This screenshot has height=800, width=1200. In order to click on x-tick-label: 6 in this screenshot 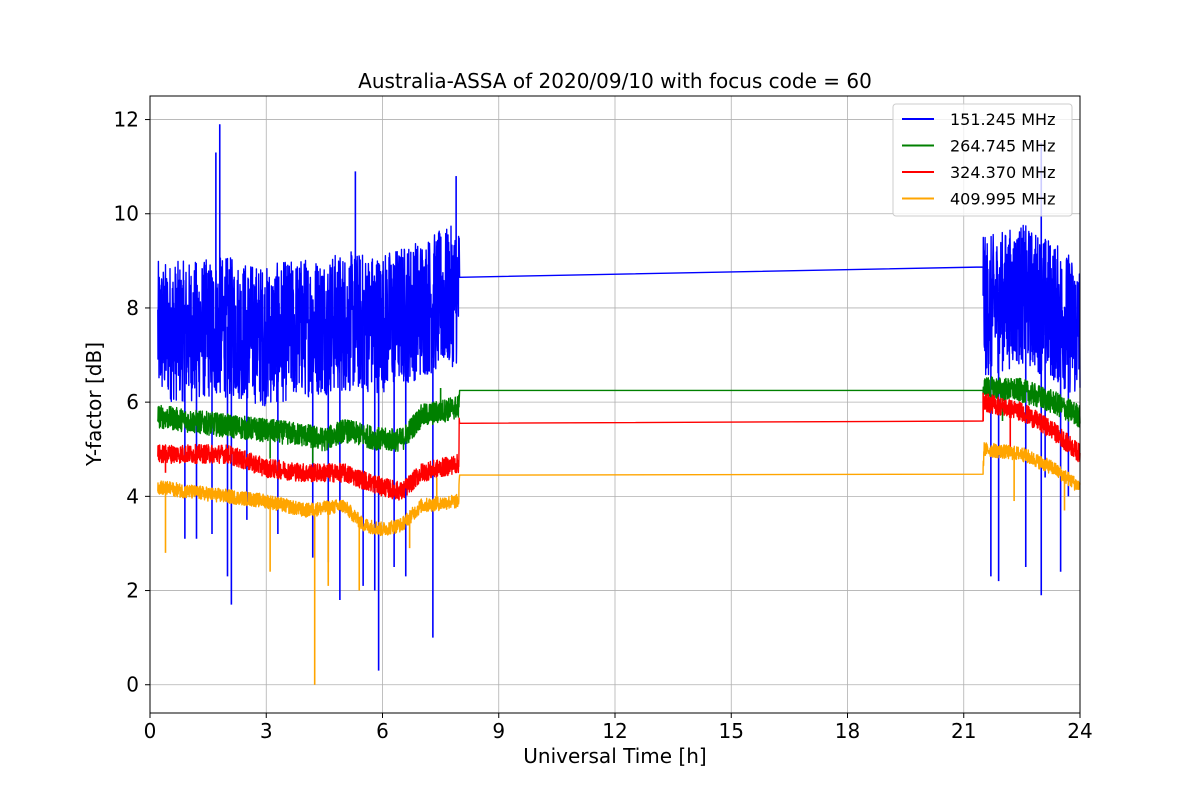, I will do `click(382, 731)`.